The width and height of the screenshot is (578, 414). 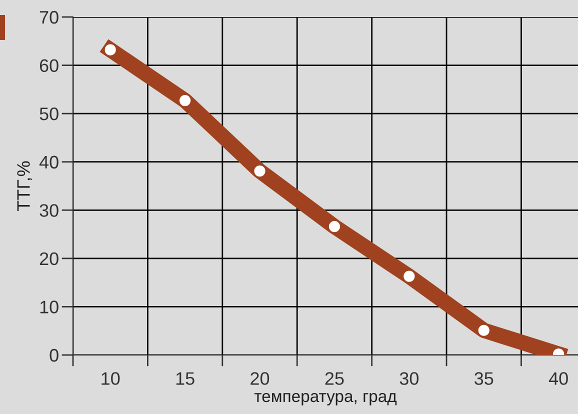 What do you see at coordinates (49, 259) in the screenshot?
I see `y-tick-label: 20` at bounding box center [49, 259].